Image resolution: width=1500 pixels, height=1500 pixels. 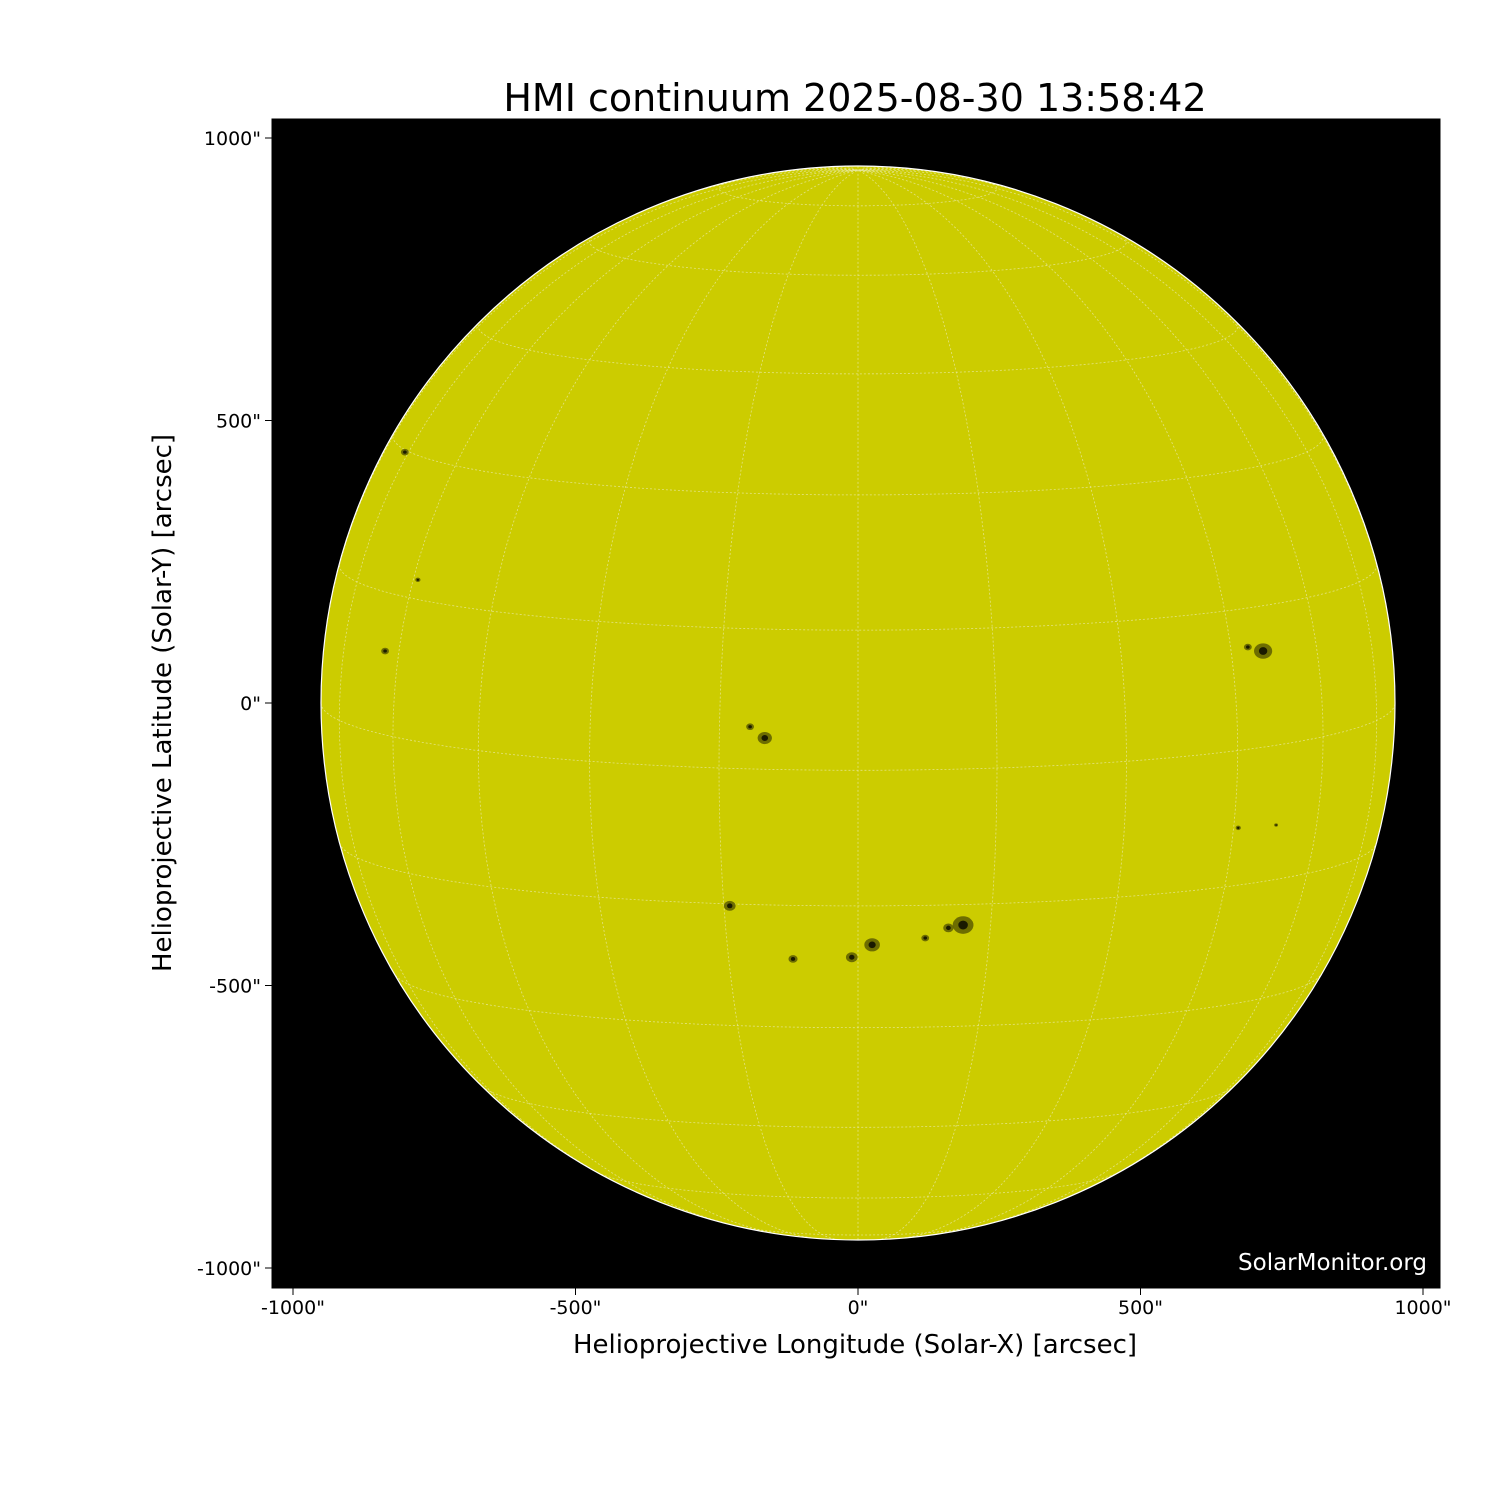 What do you see at coordinates (1422, 1308) in the screenshot?
I see `x-tick-label: 1000"` at bounding box center [1422, 1308].